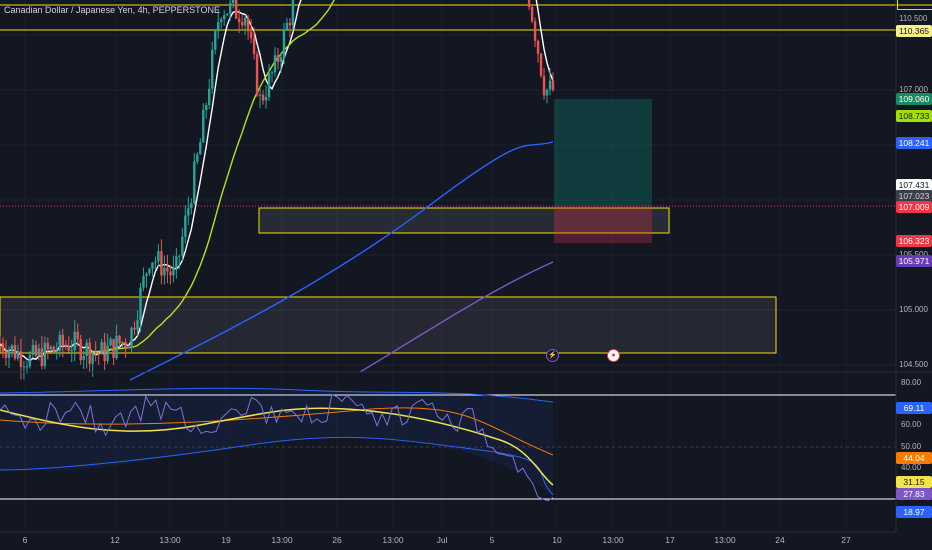 This screenshot has height=550, width=932. I want to click on rsi-tick-label: 40.00, so click(911, 467).